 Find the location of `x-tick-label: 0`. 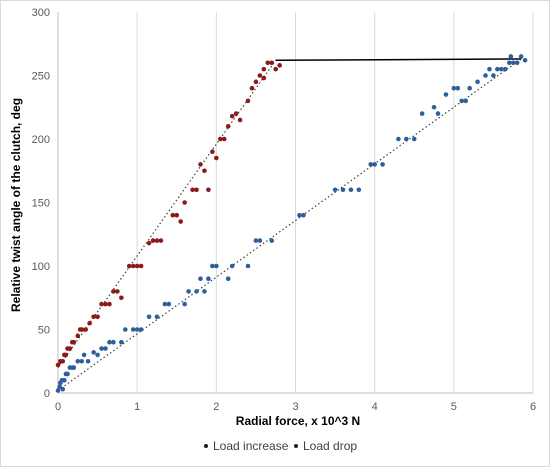

x-tick-label: 0 is located at coordinates (58, 407).